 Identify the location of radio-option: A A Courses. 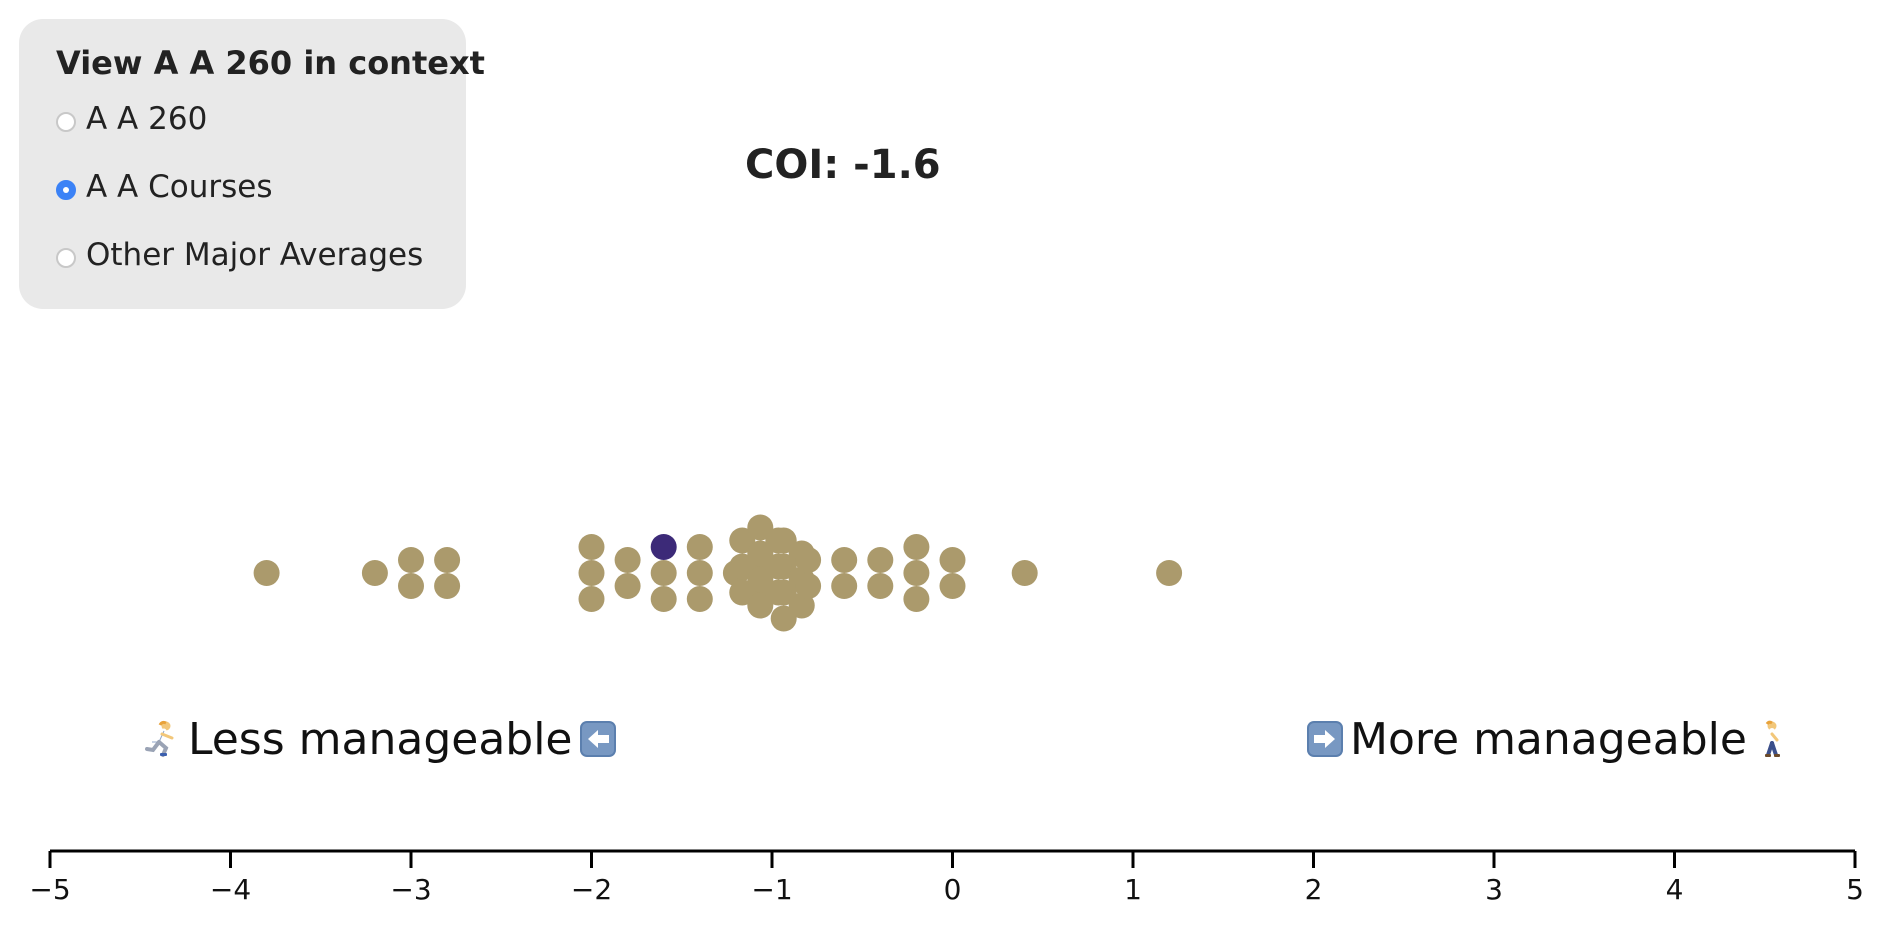
(261, 187).